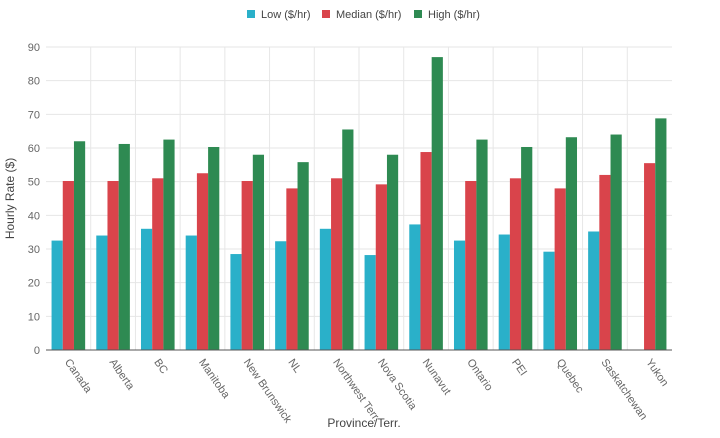  Describe the element at coordinates (515, 264) in the screenshot. I see `bar-median-pei` at that location.